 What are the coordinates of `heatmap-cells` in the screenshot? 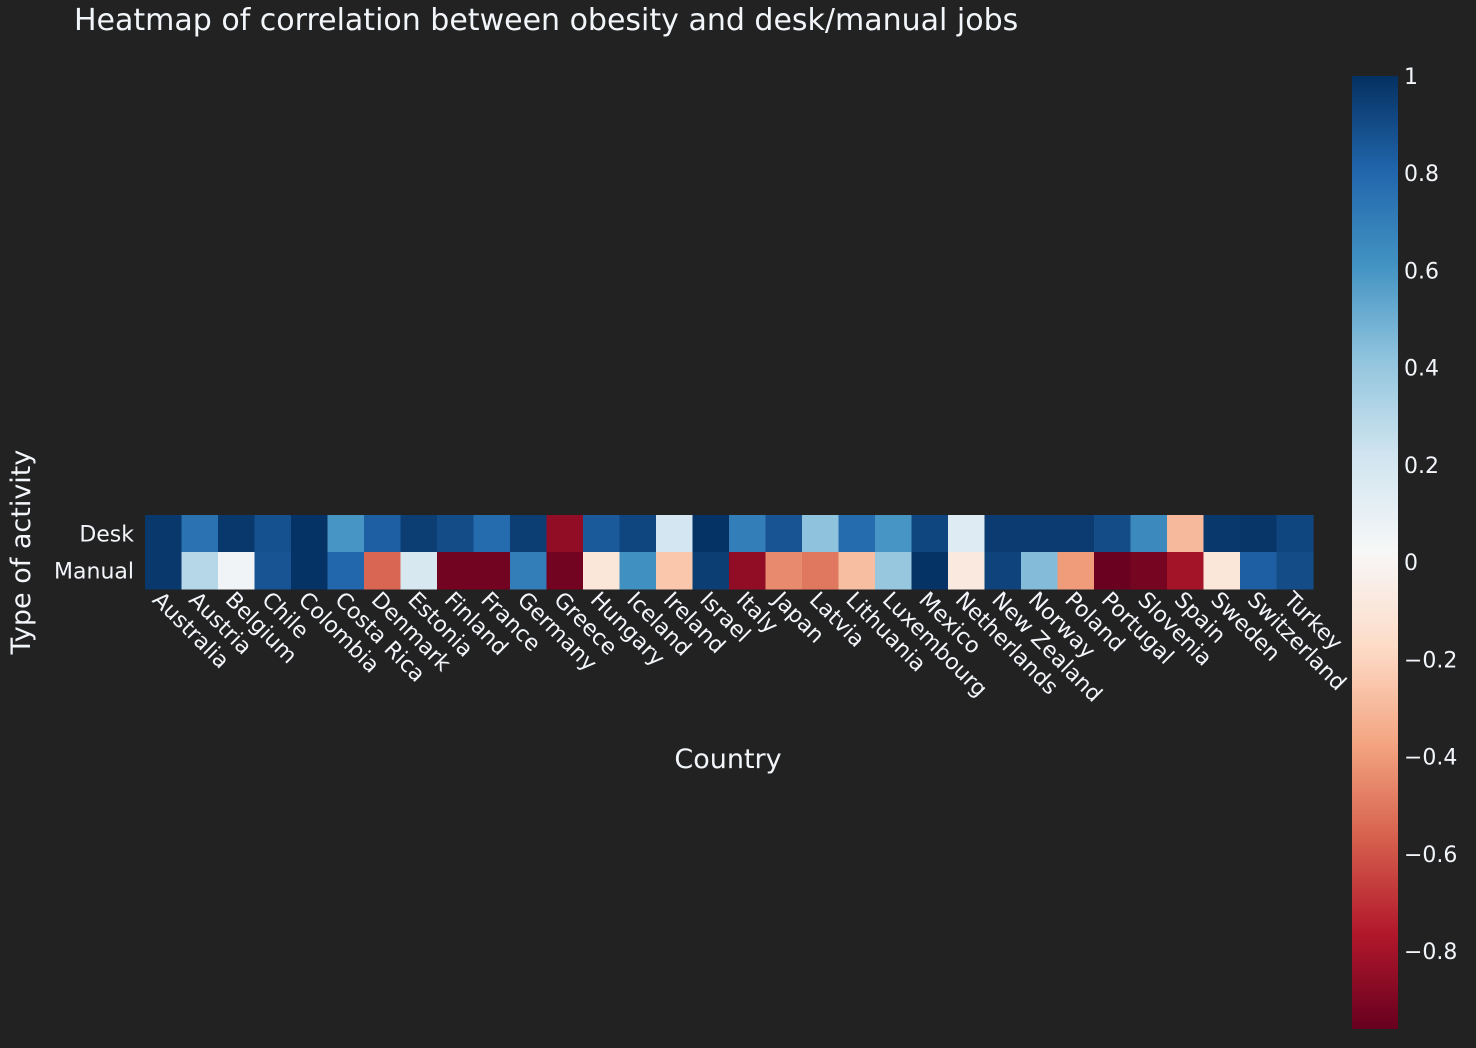 It's located at (729, 552).